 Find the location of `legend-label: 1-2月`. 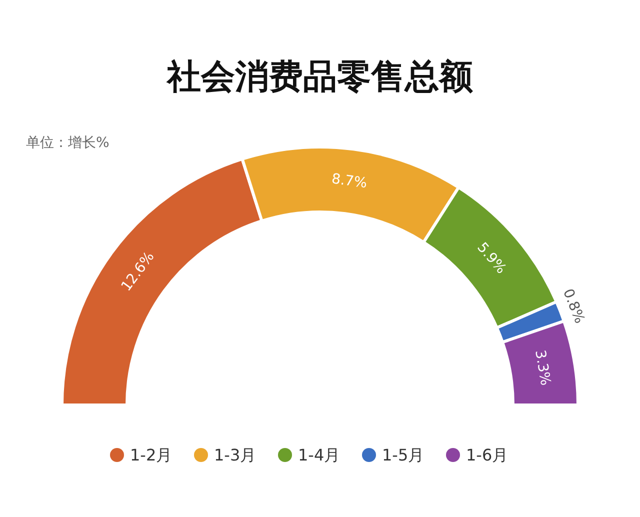

legend-label: 1-2月 is located at coordinates (151, 455).